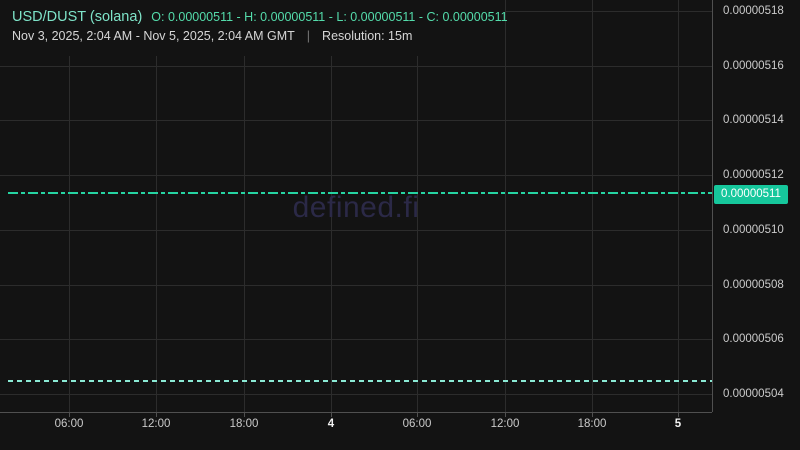 This screenshot has height=450, width=800. What do you see at coordinates (753, 11) in the screenshot?
I see `y-axis-label: 0.00000518` at bounding box center [753, 11].